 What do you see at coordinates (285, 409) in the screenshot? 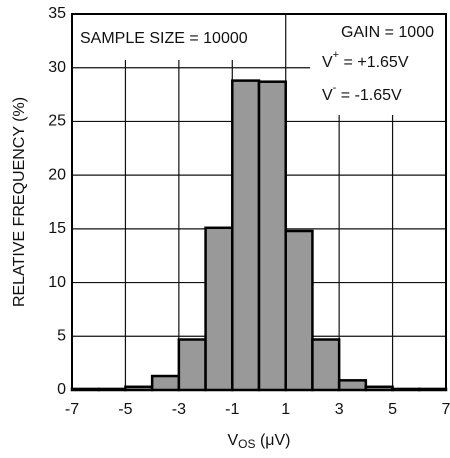
I see `x-tick-label: 1` at bounding box center [285, 409].